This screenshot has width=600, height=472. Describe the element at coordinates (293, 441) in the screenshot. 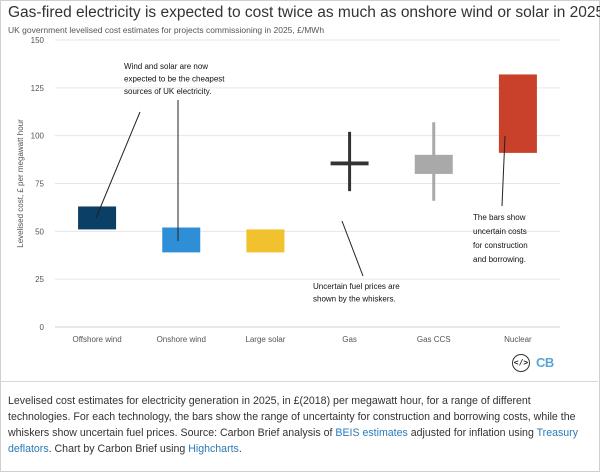

I see `treasury-deflators-link: Treasury deflators` at that location.